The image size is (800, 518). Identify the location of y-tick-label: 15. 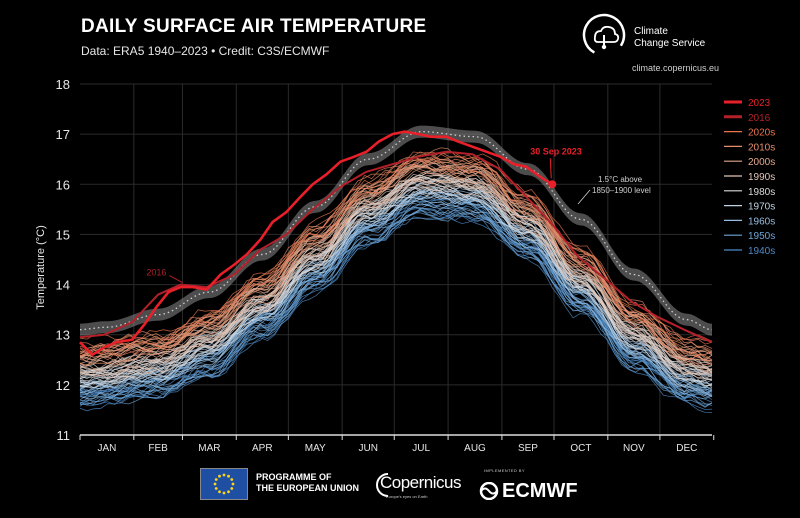
(63, 234).